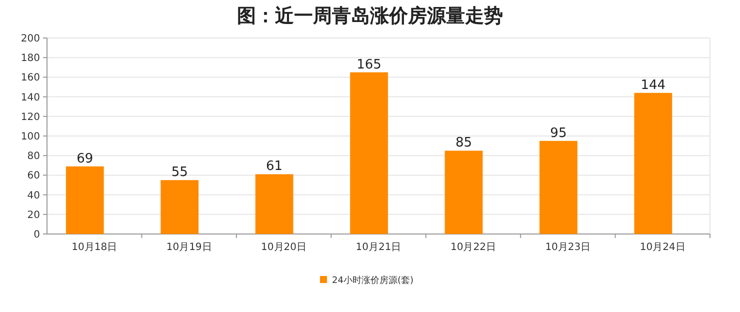  What do you see at coordinates (37, 235) in the screenshot?
I see `y-tick-label: 0` at bounding box center [37, 235].